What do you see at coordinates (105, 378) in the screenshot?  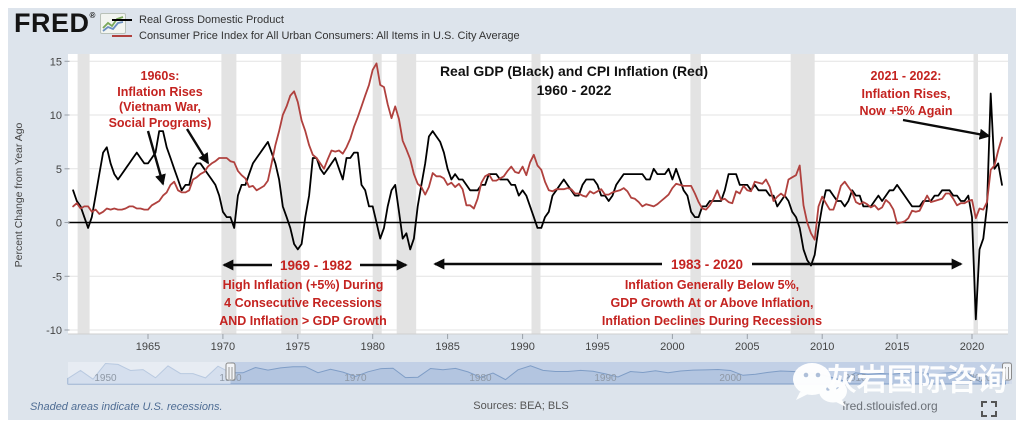 I see `minimap-year-label: 1950` at bounding box center [105, 378].